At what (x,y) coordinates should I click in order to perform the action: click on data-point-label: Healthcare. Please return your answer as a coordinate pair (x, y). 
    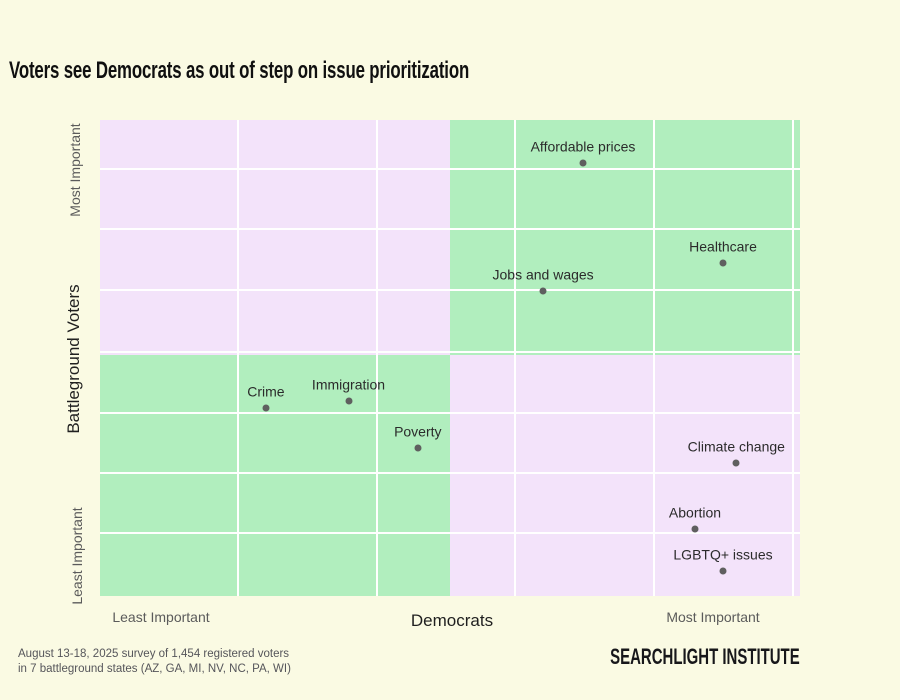
    Looking at the image, I should click on (723, 246).